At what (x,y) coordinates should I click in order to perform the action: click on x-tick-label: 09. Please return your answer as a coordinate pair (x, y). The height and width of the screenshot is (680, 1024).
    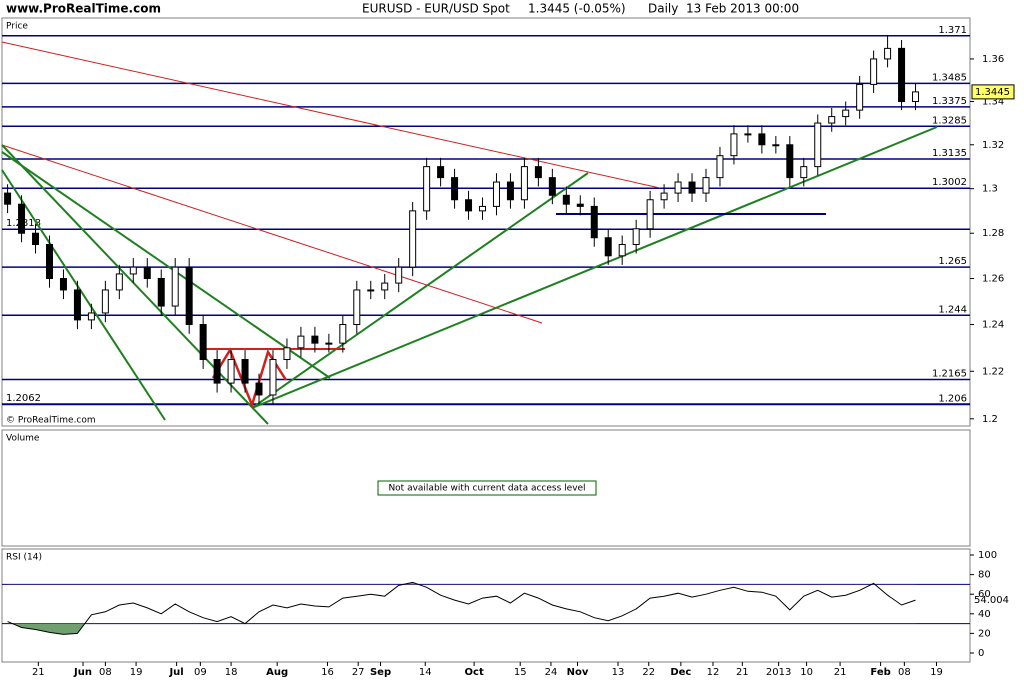
    Looking at the image, I should click on (200, 672).